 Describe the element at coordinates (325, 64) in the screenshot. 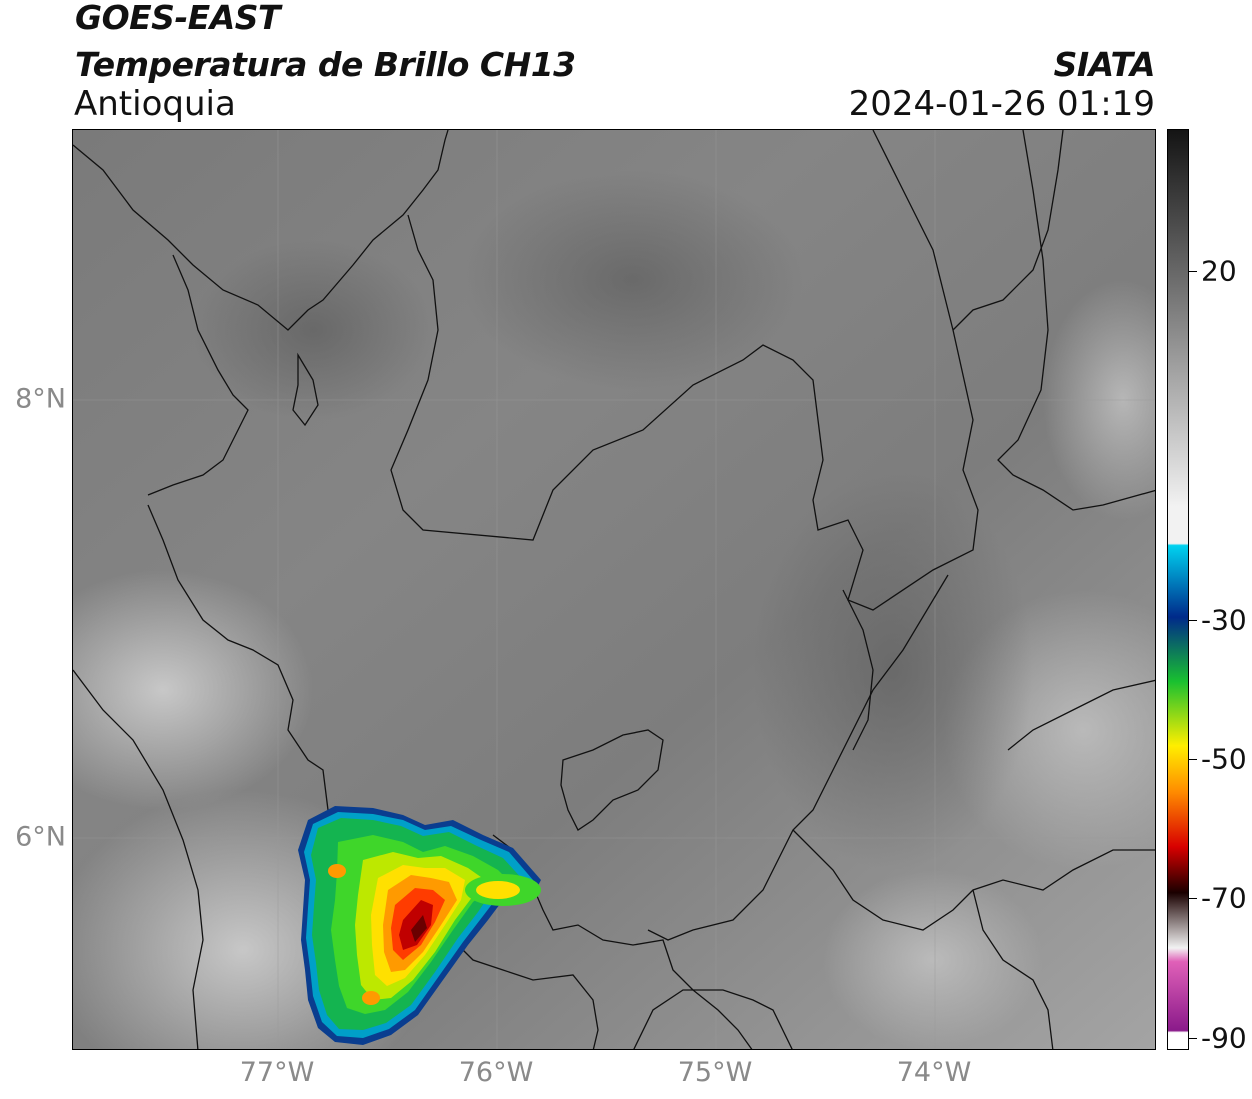

I see `product-subtitle: Temperatura de Brillo CH13` at that location.